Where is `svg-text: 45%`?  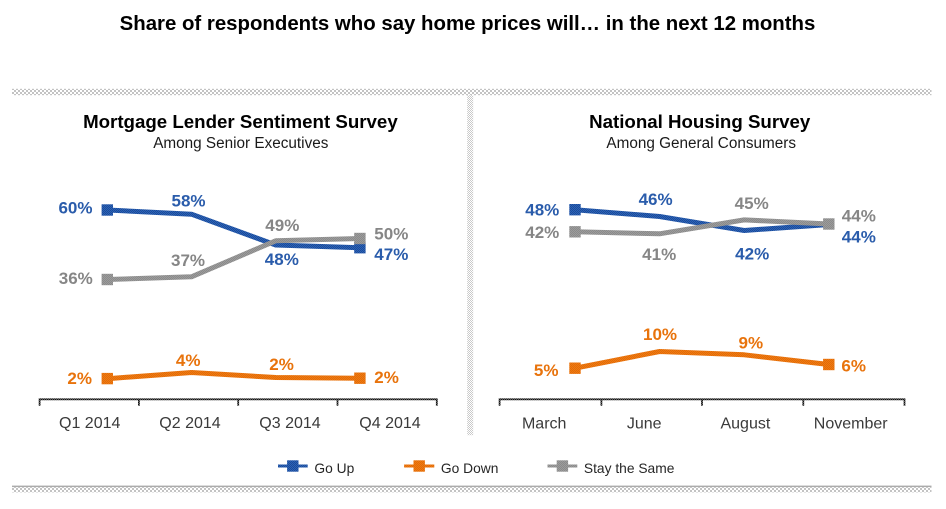
svg-text: 45% is located at coordinates (752, 203).